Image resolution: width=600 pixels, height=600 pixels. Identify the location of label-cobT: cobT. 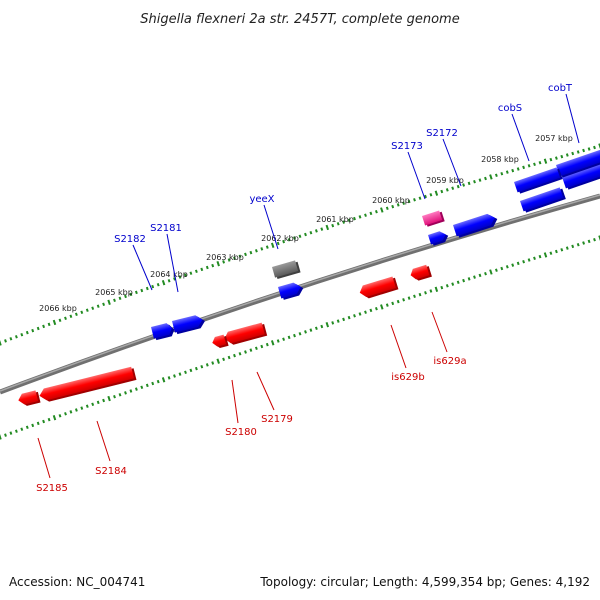
(560, 88).